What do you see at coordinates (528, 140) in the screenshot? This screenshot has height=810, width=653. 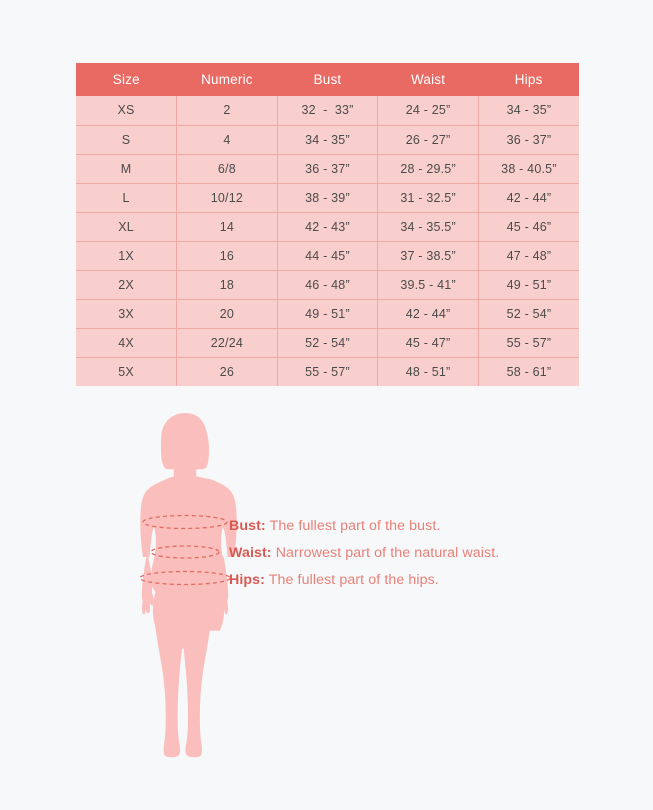 I see `cell-hips: 36 - 37”` at bounding box center [528, 140].